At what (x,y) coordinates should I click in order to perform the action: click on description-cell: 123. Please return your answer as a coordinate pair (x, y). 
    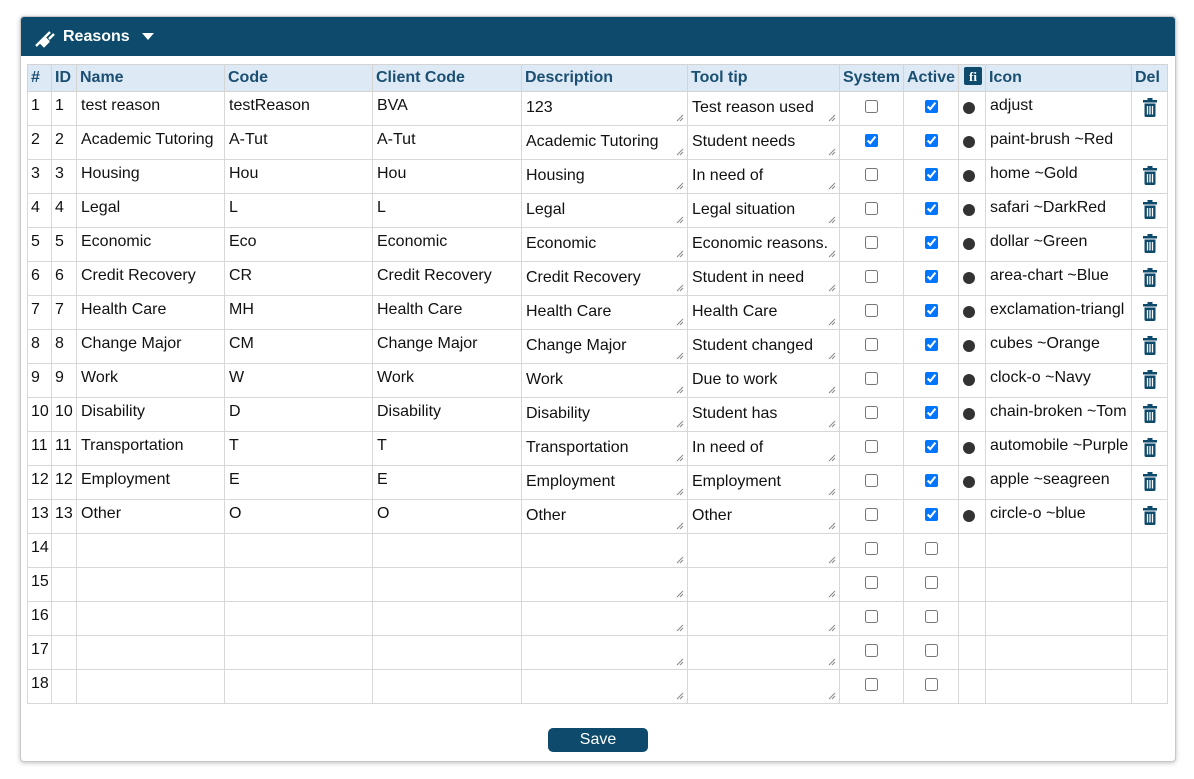
    Looking at the image, I should click on (604, 108).